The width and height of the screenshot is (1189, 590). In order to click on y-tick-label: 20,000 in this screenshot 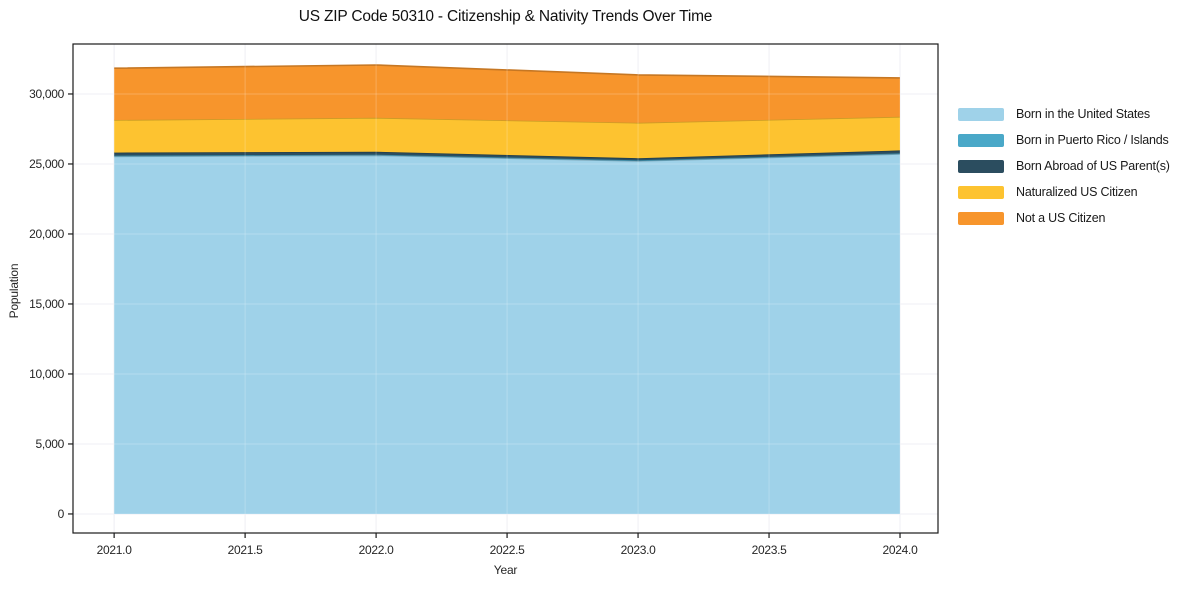, I will do `click(47, 234)`.